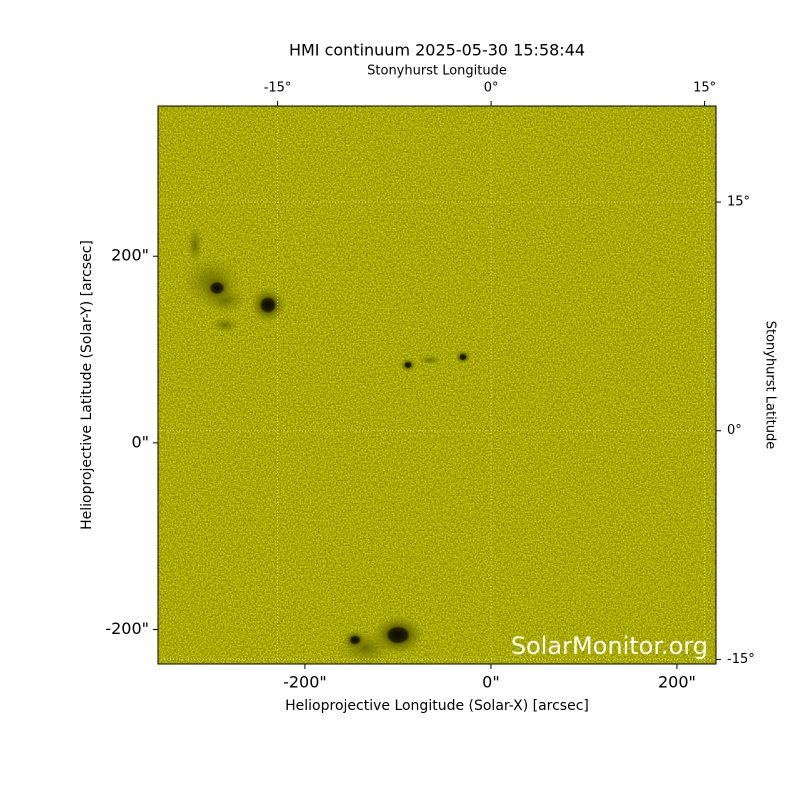 Image resolution: width=800 pixels, height=800 pixels. Describe the element at coordinates (127, 628) in the screenshot. I see `y-tick-label: -200"` at that location.